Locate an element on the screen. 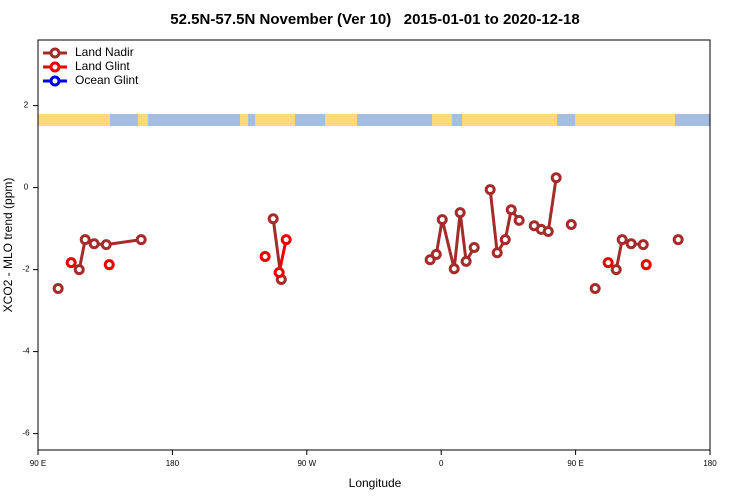 The height and width of the screenshot is (500, 750). legend-label: Land Glint is located at coordinates (102, 66).